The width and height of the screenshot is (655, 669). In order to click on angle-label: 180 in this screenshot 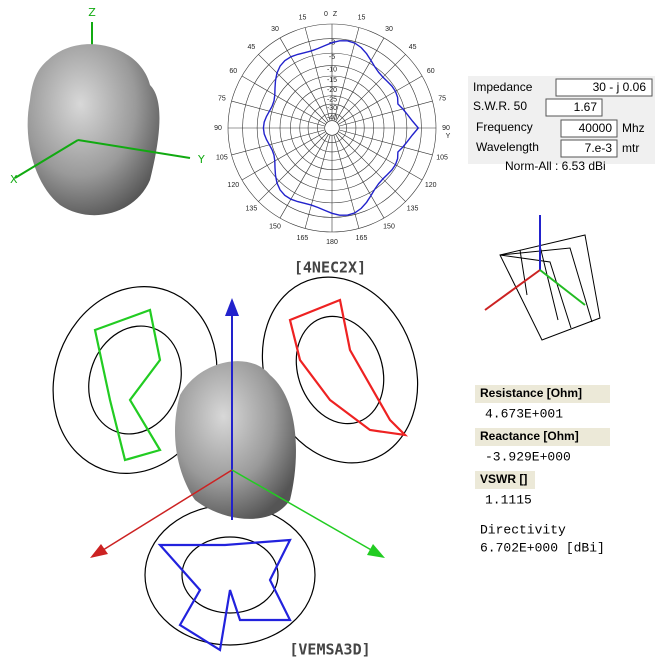, I will do `click(332, 242)`.